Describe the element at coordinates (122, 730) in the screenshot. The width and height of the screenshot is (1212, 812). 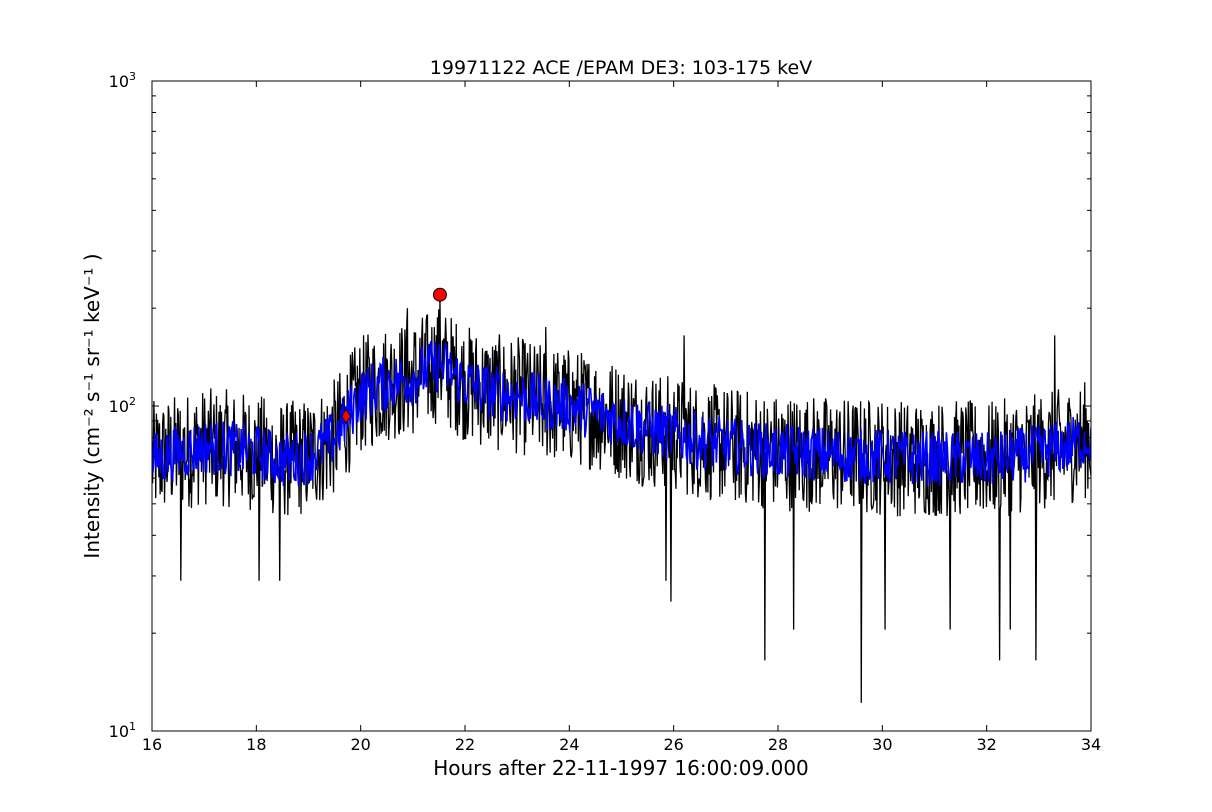
I see `y-tick-label: 10¹` at that location.